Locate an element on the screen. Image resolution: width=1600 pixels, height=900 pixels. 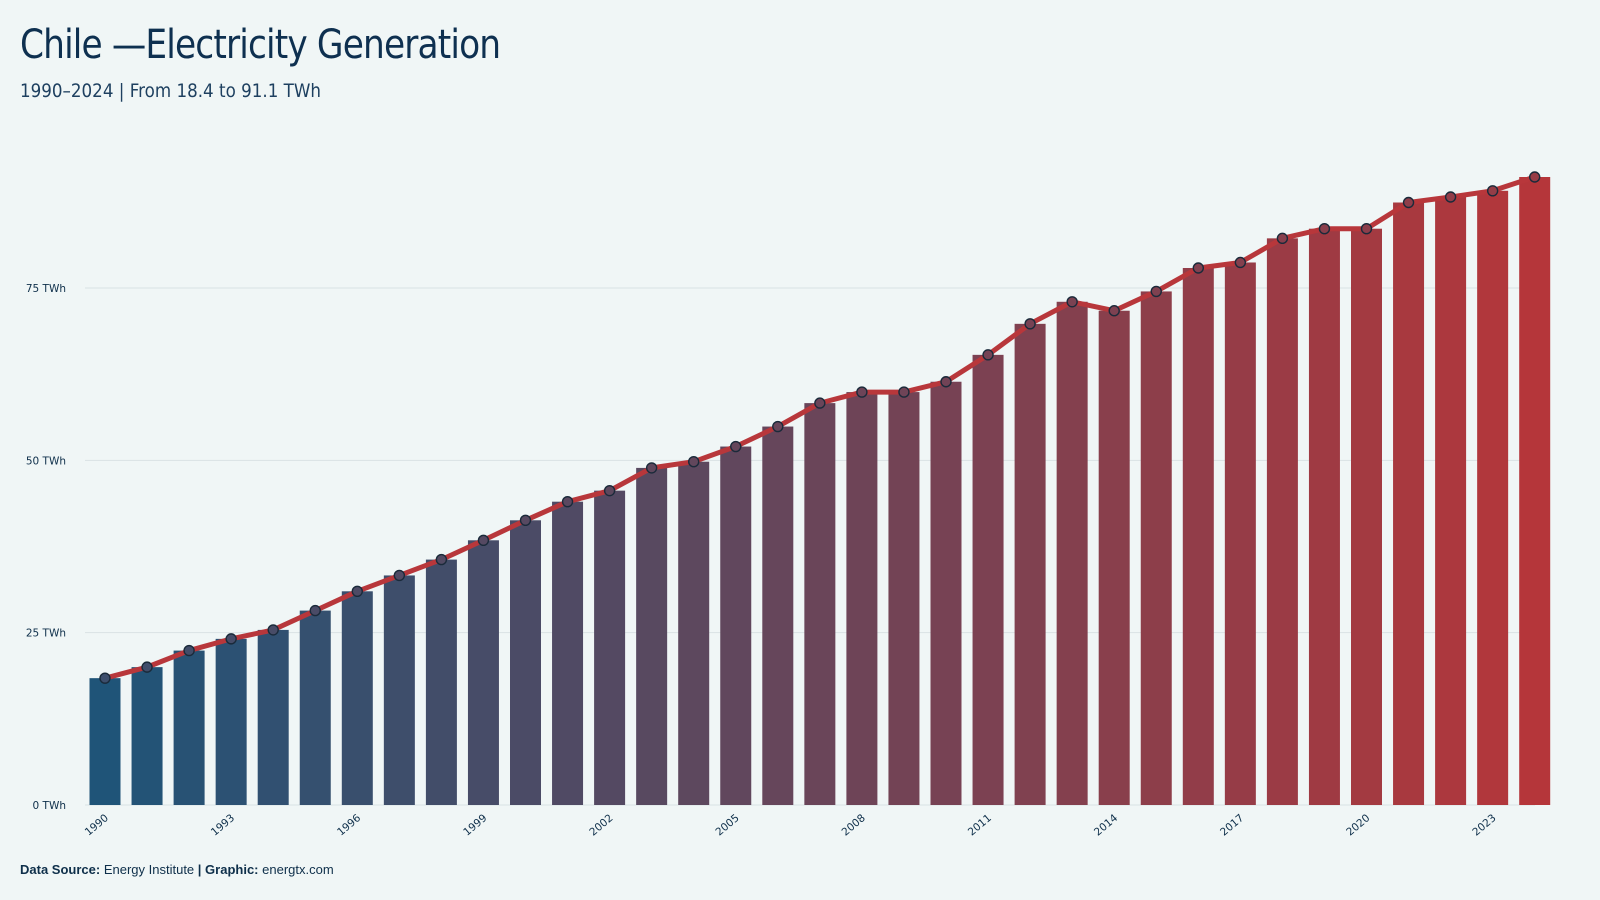
graphic-value: energtx.com is located at coordinates (298, 869).